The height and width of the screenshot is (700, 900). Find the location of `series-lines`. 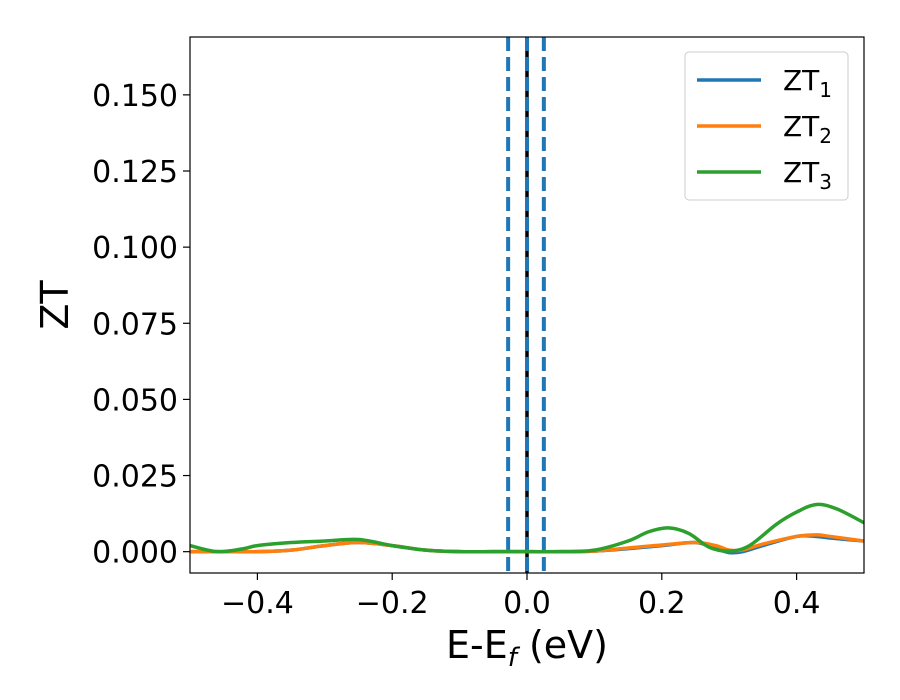

series-lines is located at coordinates (527, 528).